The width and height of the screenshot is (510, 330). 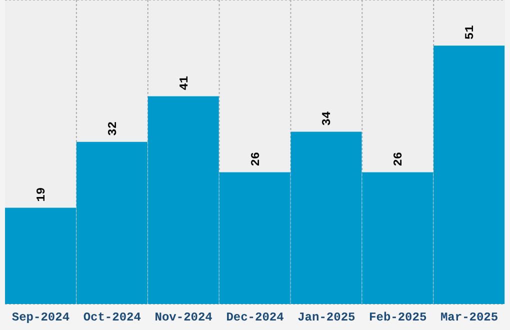 I want to click on x-tick-label: Sep-2024, so click(x=41, y=317).